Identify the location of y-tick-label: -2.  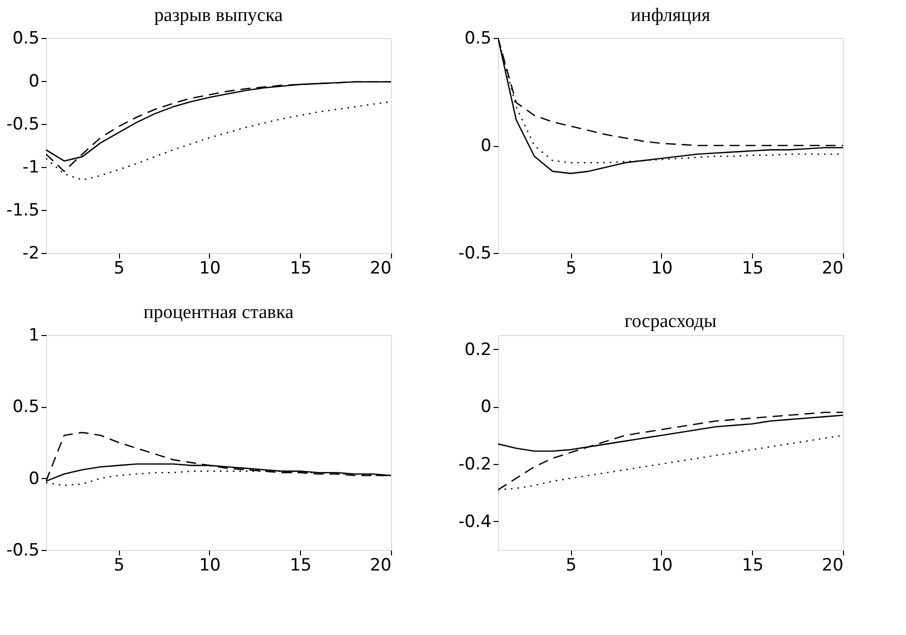
(31, 254).